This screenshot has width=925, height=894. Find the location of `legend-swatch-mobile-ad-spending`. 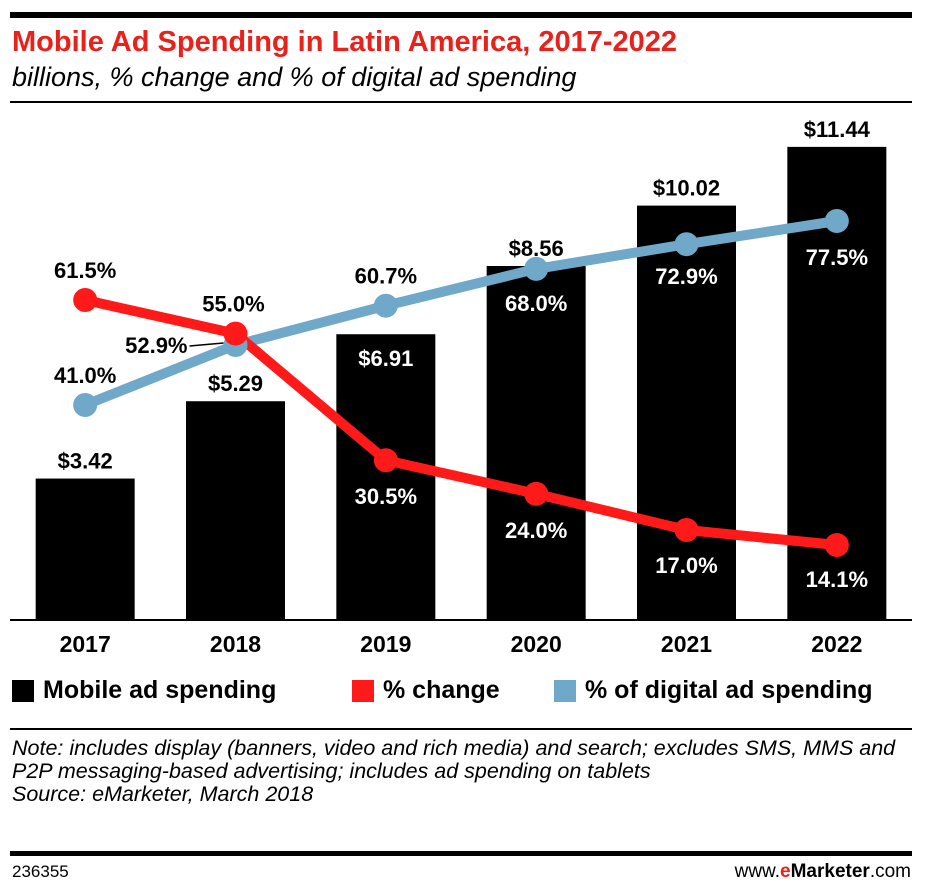

legend-swatch-mobile-ad-spending is located at coordinates (23, 690).